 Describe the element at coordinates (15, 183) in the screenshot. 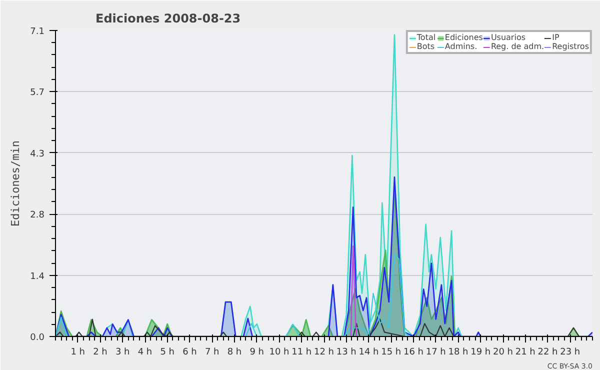

I see `y-axis-title: Ediciones/min` at that location.